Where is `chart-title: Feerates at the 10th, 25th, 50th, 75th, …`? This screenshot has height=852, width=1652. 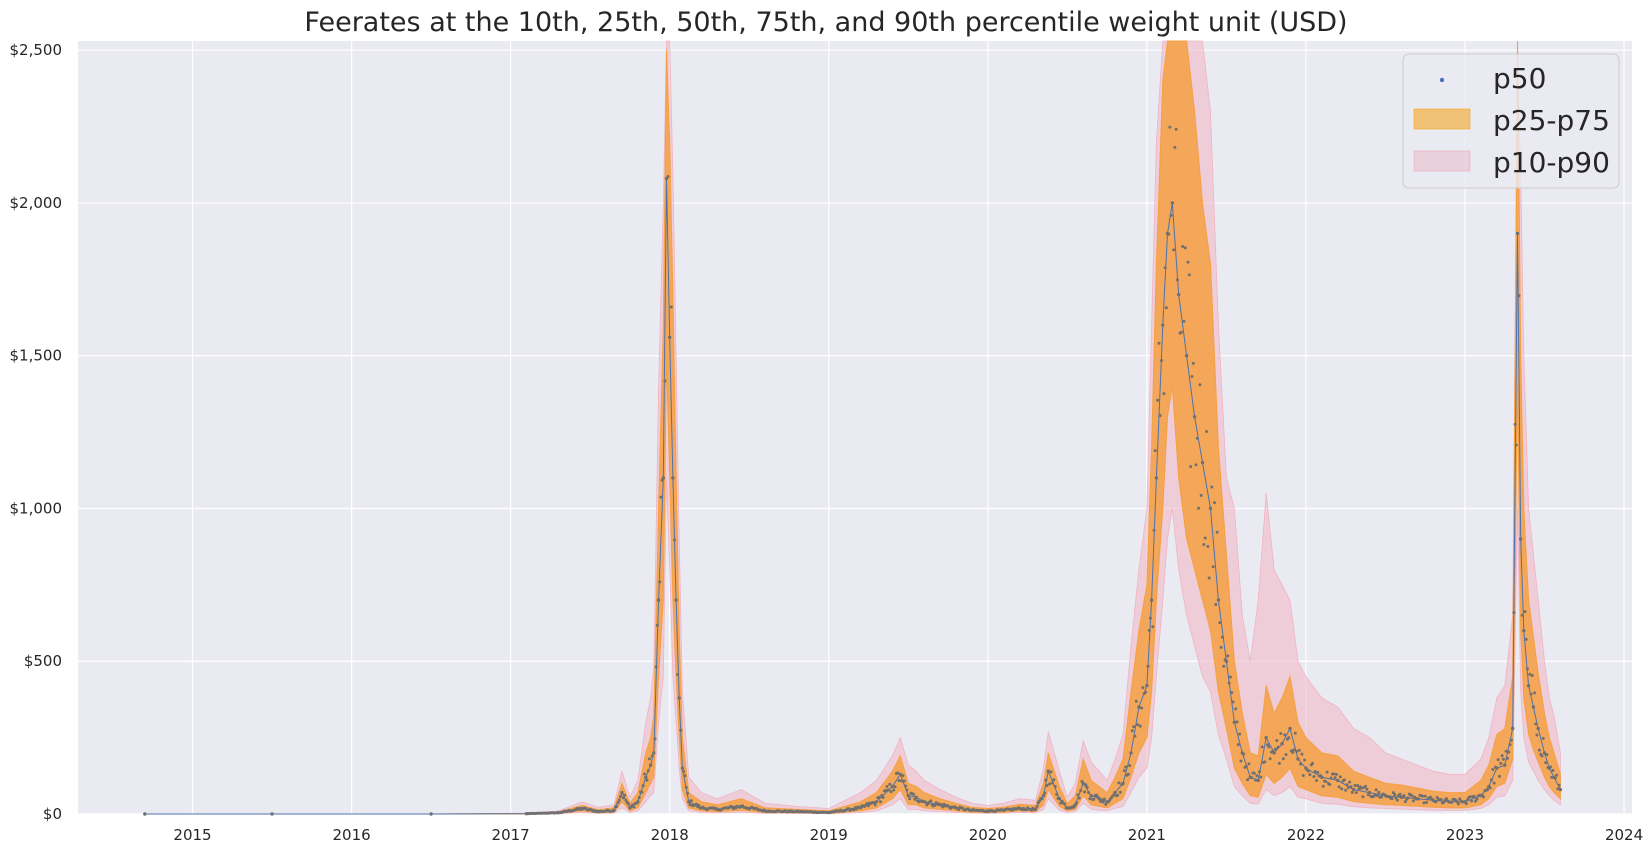 chart-title: Feerates at the 10th, 25th, 50th, 75th, … is located at coordinates (825, 22).